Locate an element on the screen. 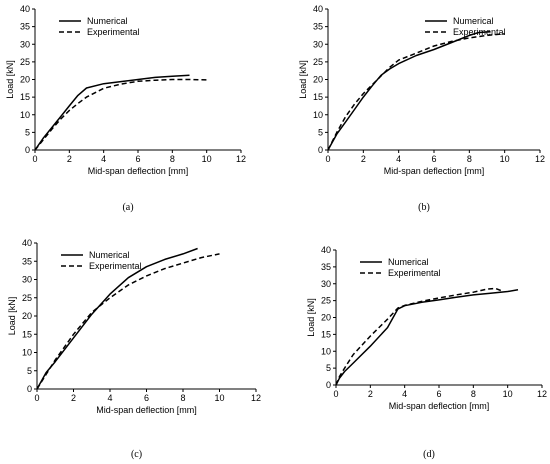 This screenshot has height=464, width=550. panel-label-d: (d) is located at coordinates (429, 454).